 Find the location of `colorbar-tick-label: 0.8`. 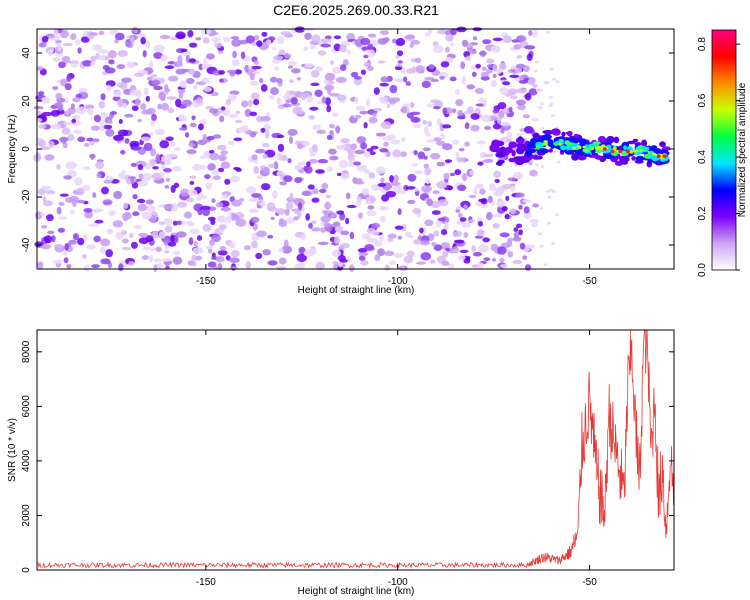

colorbar-tick-label: 0.8 is located at coordinates (702, 44).